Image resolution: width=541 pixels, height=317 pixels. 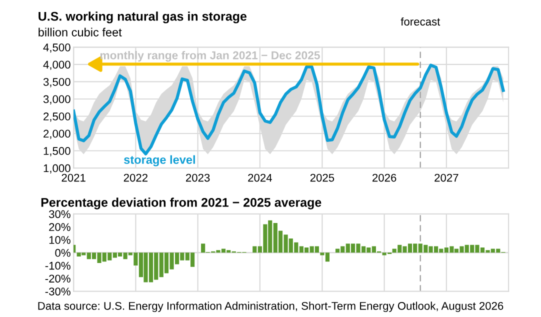 I want to click on y-tick-label: 0%, so click(x=62, y=252).